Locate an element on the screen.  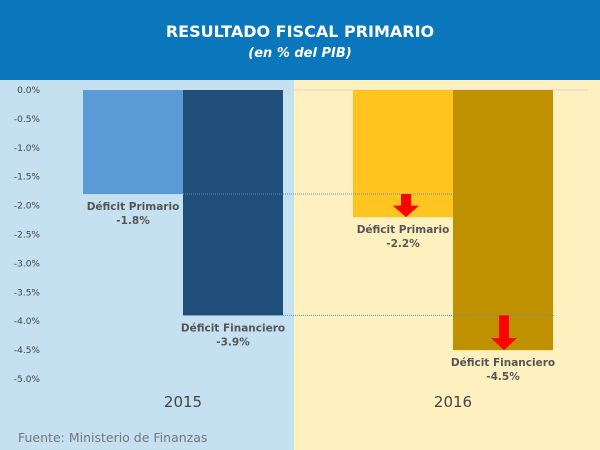
y-tick-label: -4.5% is located at coordinates (27, 351).